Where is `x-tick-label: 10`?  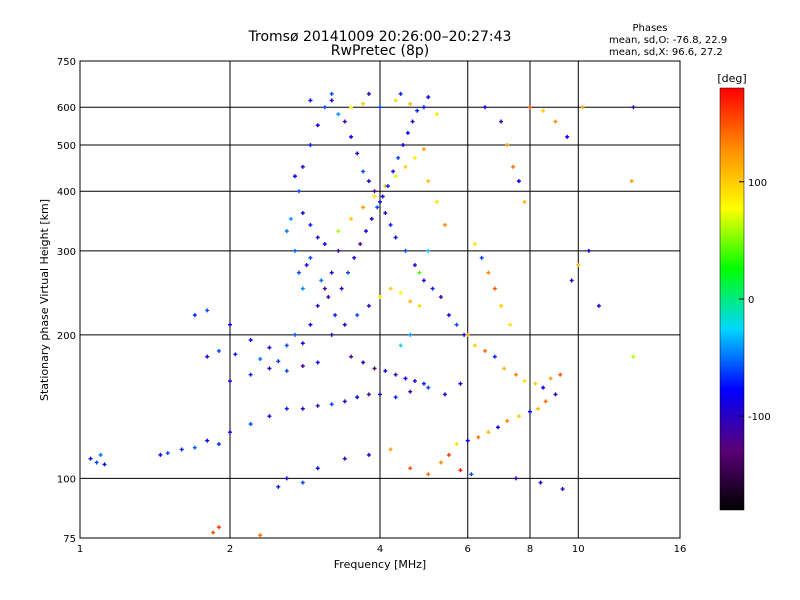 x-tick-label: 10 is located at coordinates (578, 549).